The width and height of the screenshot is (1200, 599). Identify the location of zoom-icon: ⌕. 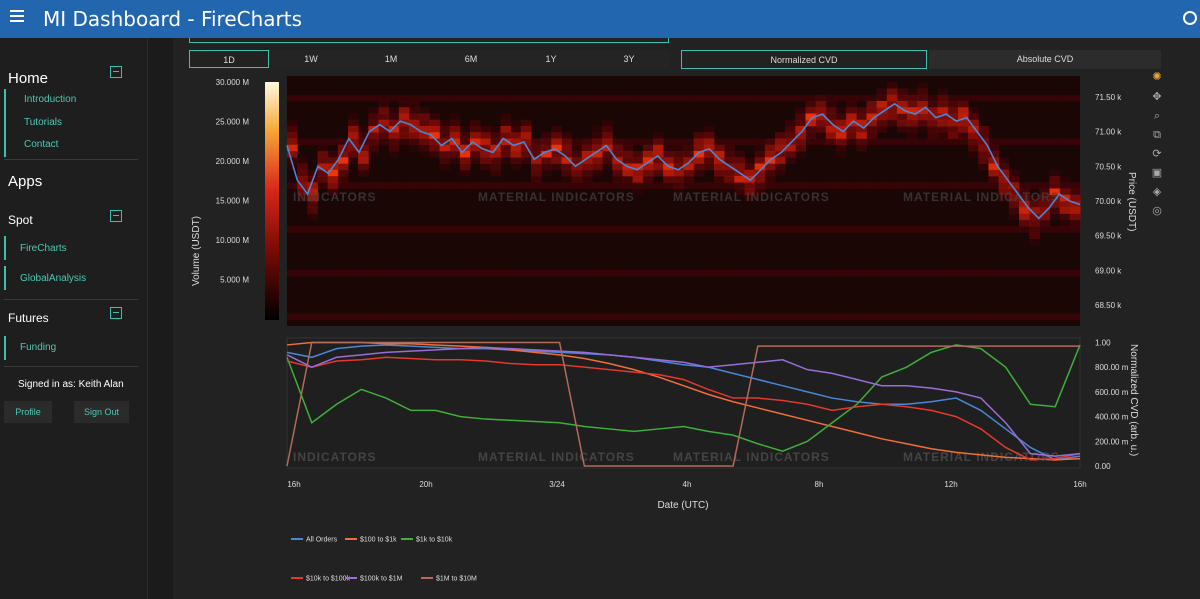
(1157, 116).